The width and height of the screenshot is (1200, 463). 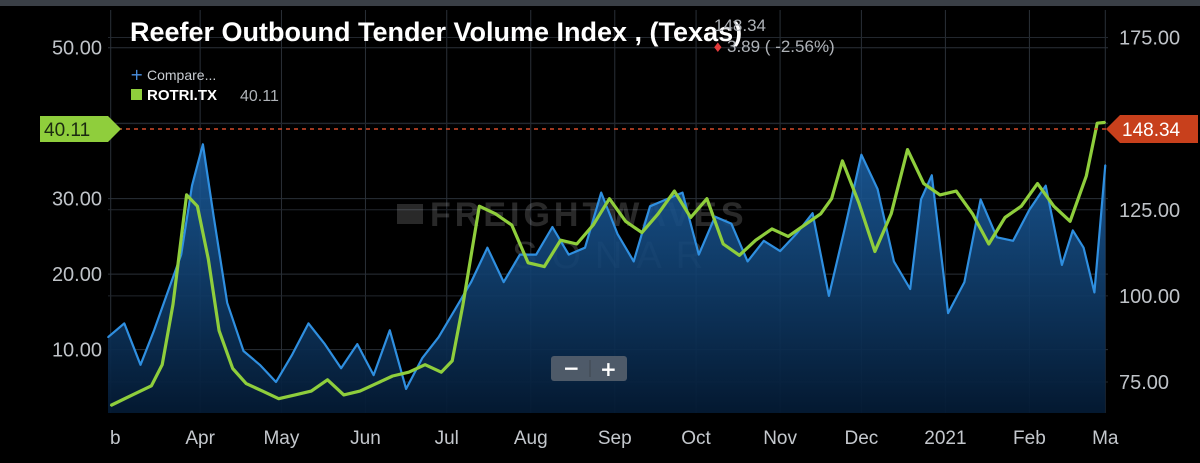 I want to click on watermark-logo-icon, so click(x=410, y=214).